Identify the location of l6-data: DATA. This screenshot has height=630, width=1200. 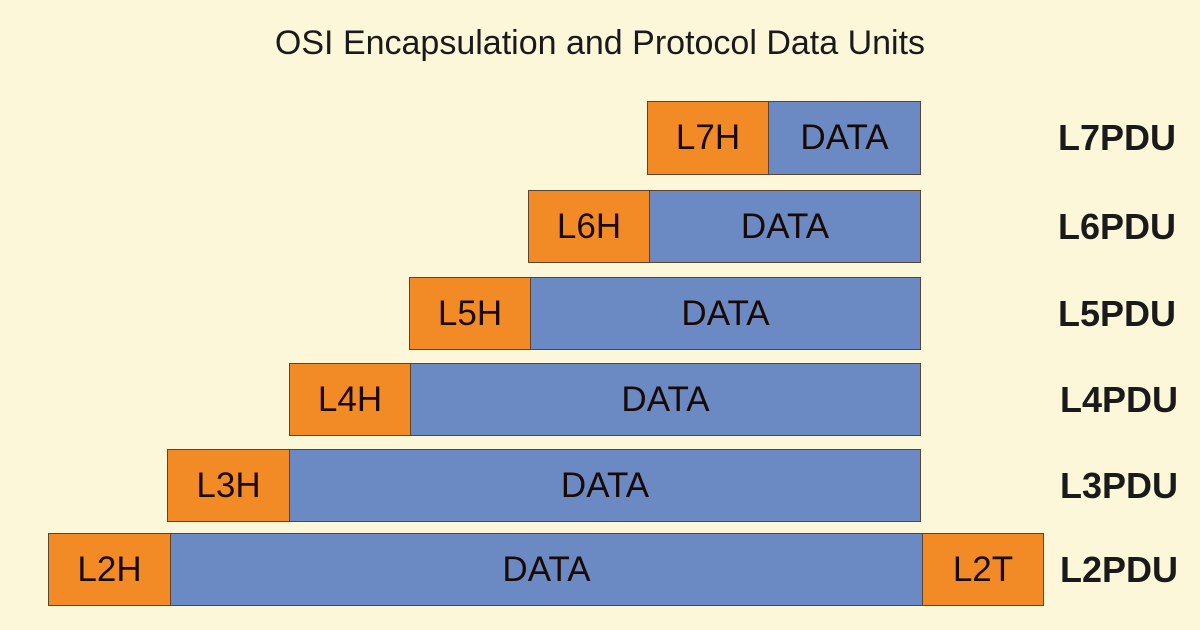
(785, 226).